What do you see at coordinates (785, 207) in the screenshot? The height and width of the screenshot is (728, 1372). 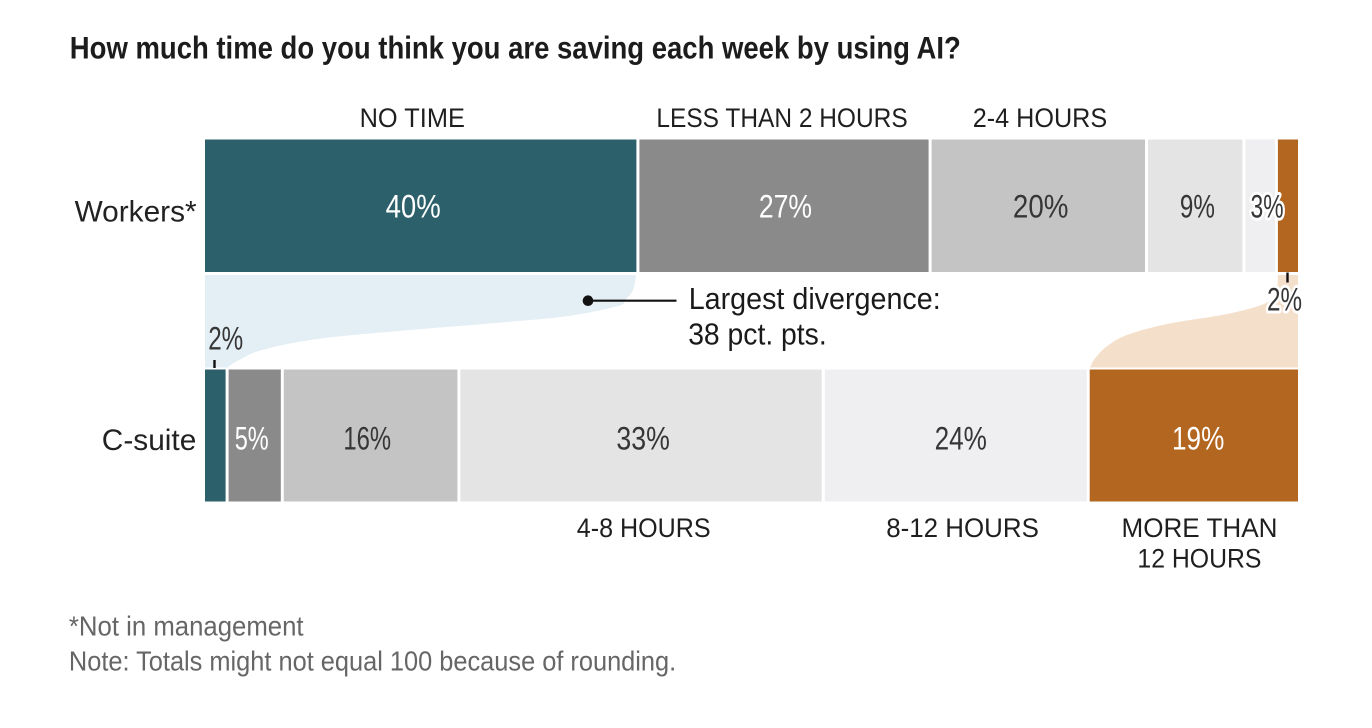 I see `svg-text: 27%` at bounding box center [785, 207].